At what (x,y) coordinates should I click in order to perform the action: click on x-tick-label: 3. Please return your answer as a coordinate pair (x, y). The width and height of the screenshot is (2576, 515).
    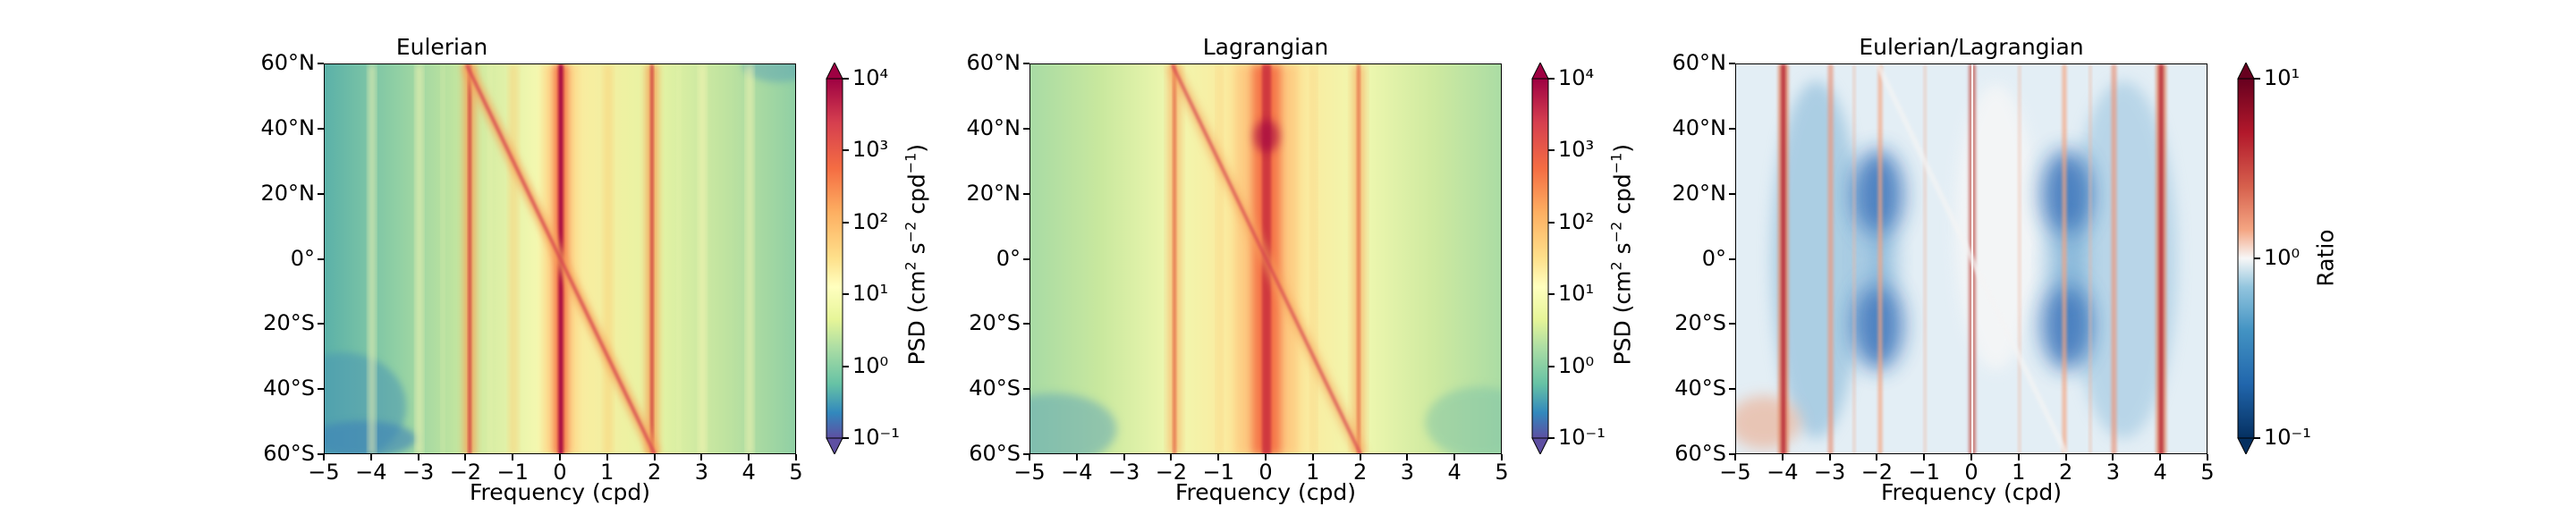
    Looking at the image, I should click on (701, 472).